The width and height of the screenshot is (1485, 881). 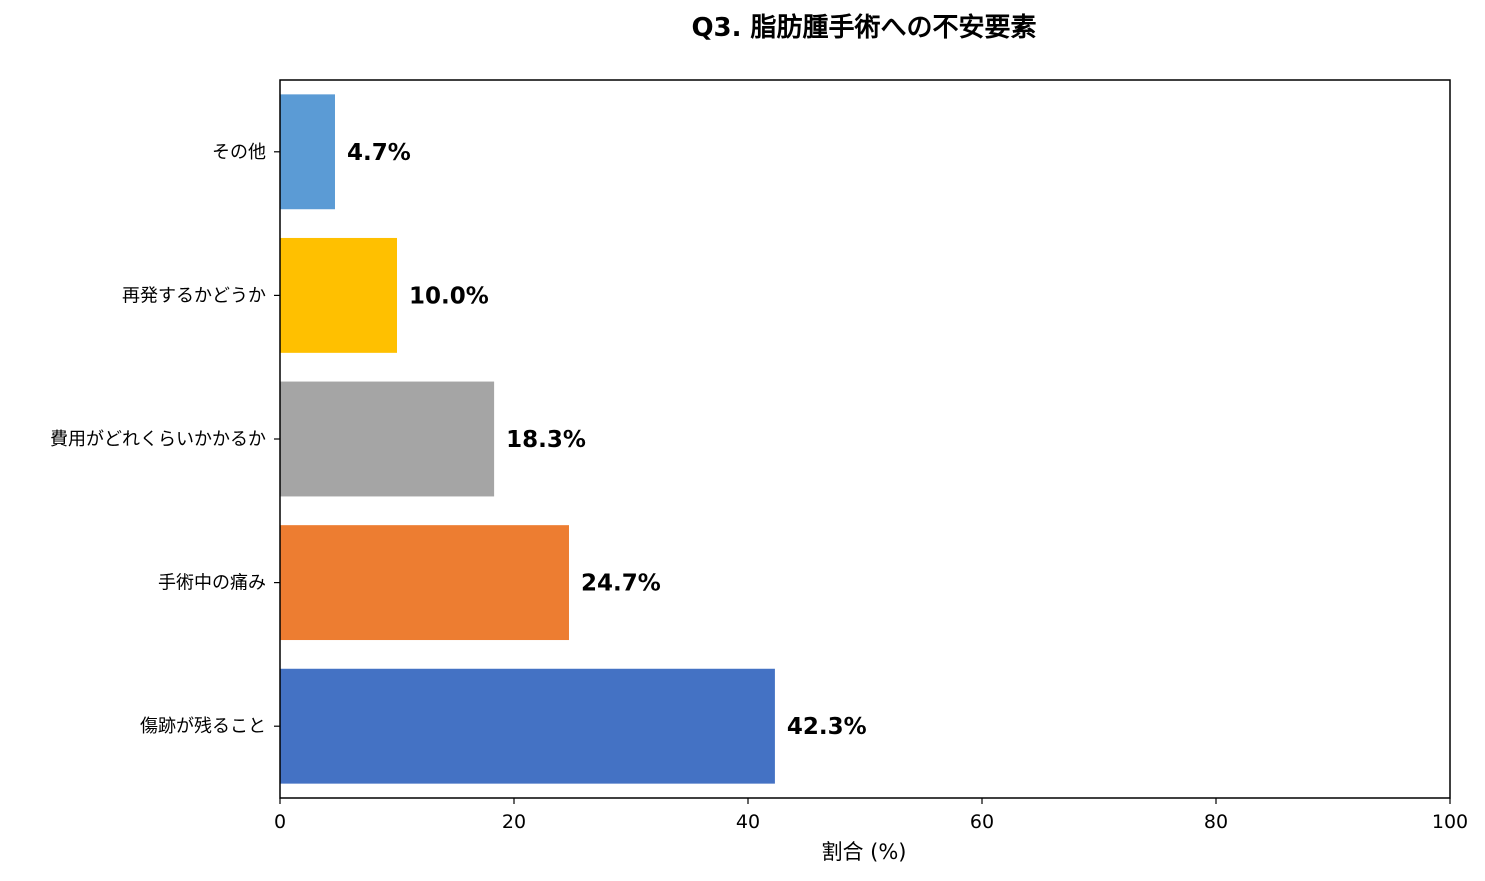 What do you see at coordinates (239, 152) in the screenshot?
I see `category-label-1: その他` at bounding box center [239, 152].